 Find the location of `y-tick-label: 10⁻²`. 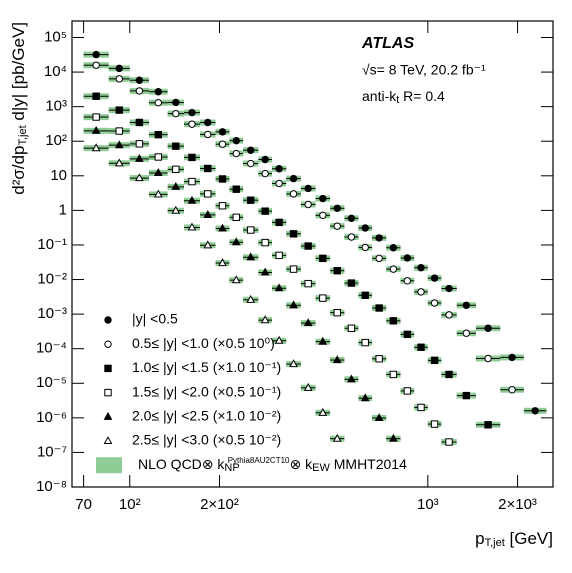

y-tick-label: 10⁻² is located at coordinates (52, 279).